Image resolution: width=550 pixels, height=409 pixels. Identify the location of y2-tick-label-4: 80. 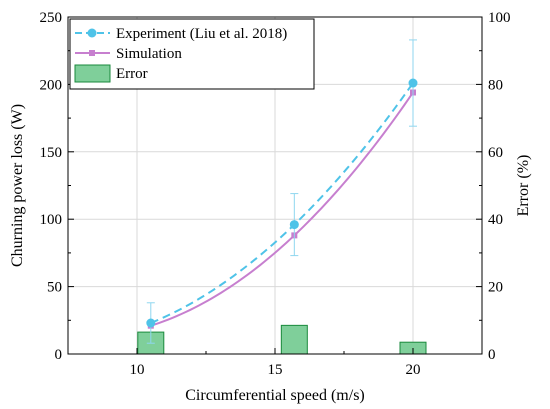
(495, 85).